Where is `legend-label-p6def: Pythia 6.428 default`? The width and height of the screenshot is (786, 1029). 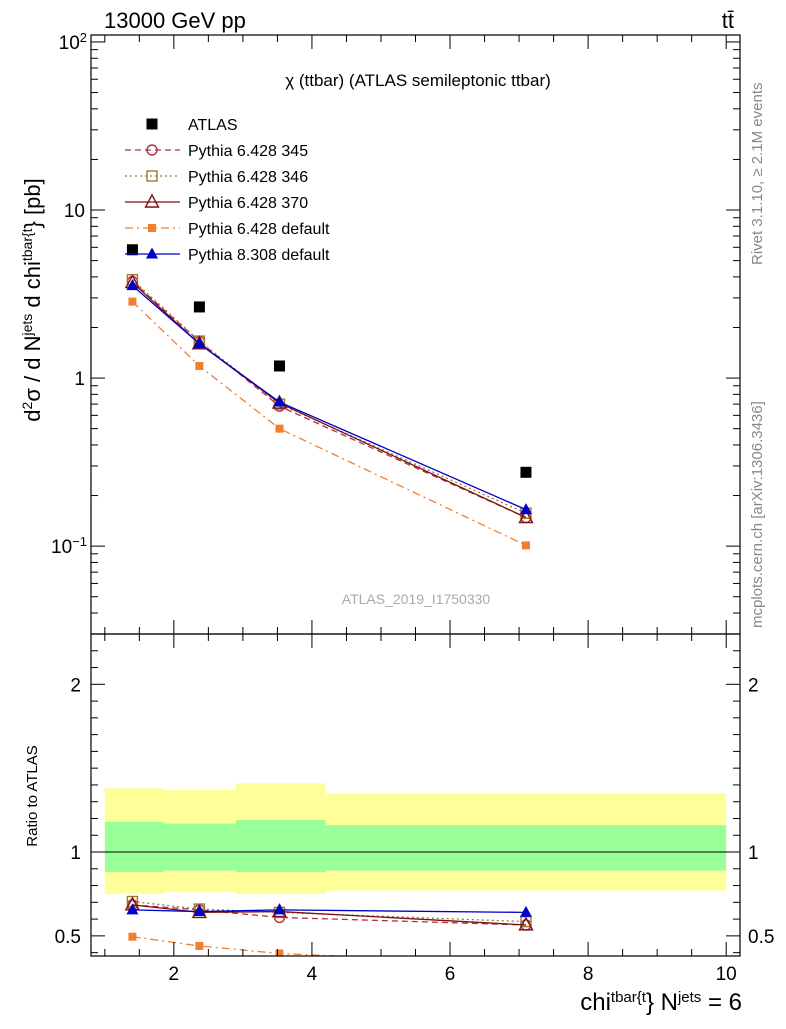 legend-label-p6def: Pythia 6.428 default is located at coordinates (259, 229).